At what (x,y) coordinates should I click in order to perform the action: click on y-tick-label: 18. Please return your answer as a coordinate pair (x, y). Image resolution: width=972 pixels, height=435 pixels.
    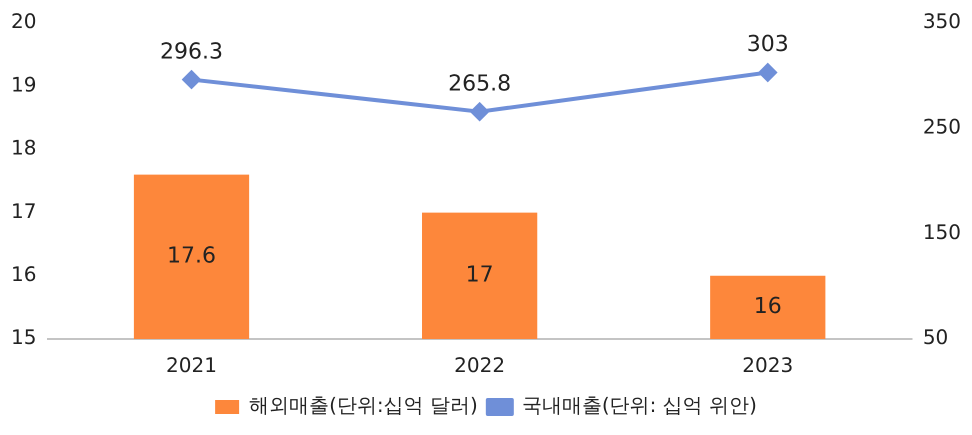
    Looking at the image, I should click on (23, 148).